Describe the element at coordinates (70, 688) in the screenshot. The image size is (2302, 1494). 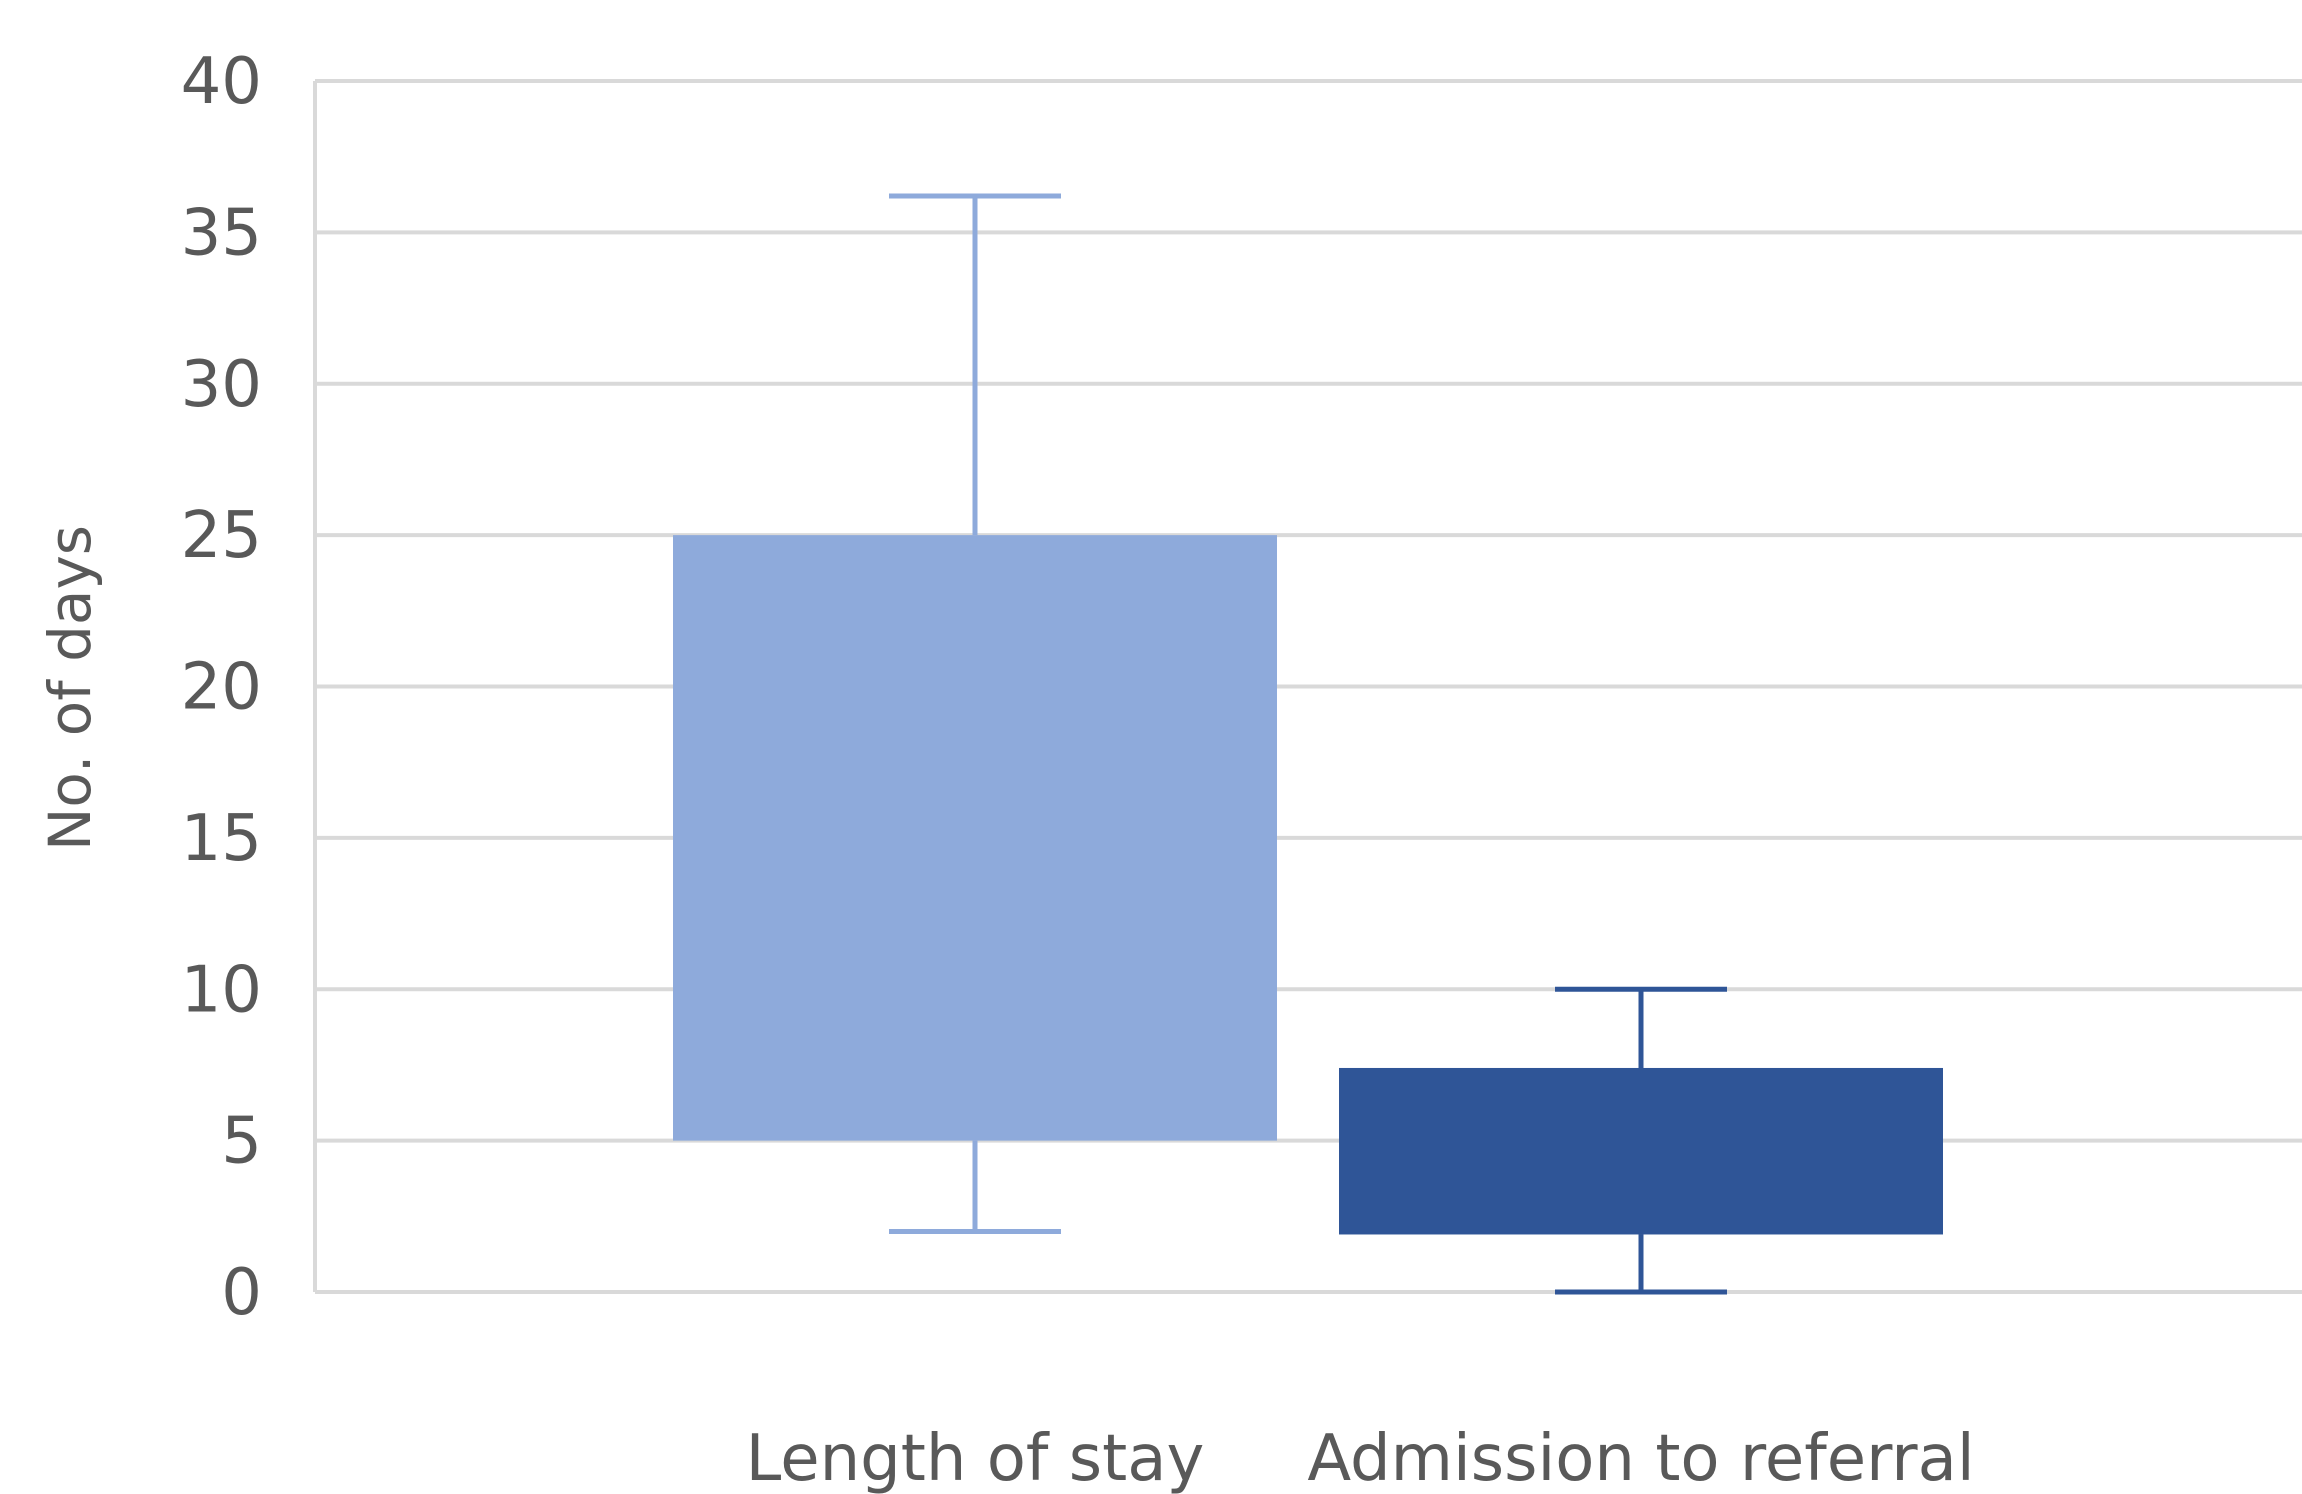
I see `y-axis-title: No. of days` at that location.